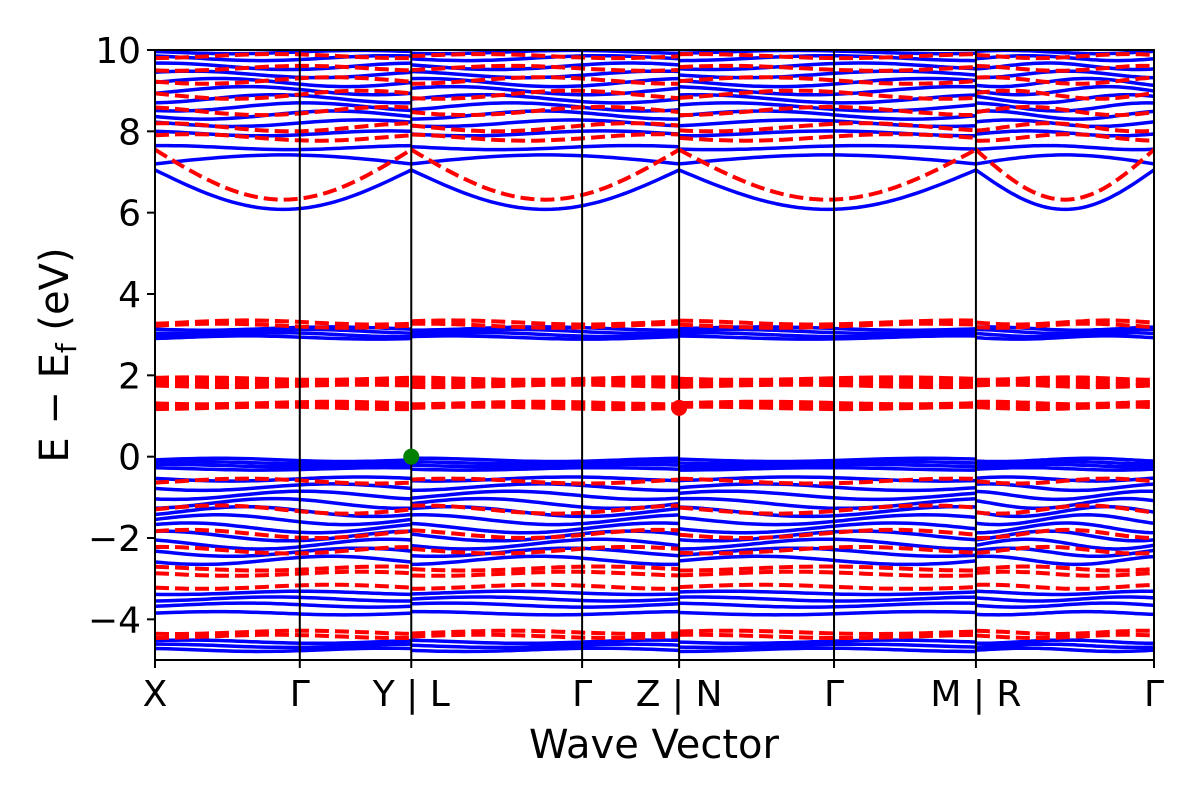  Describe the element at coordinates (129, 214) in the screenshot. I see `y-tick-label: 6` at that location.